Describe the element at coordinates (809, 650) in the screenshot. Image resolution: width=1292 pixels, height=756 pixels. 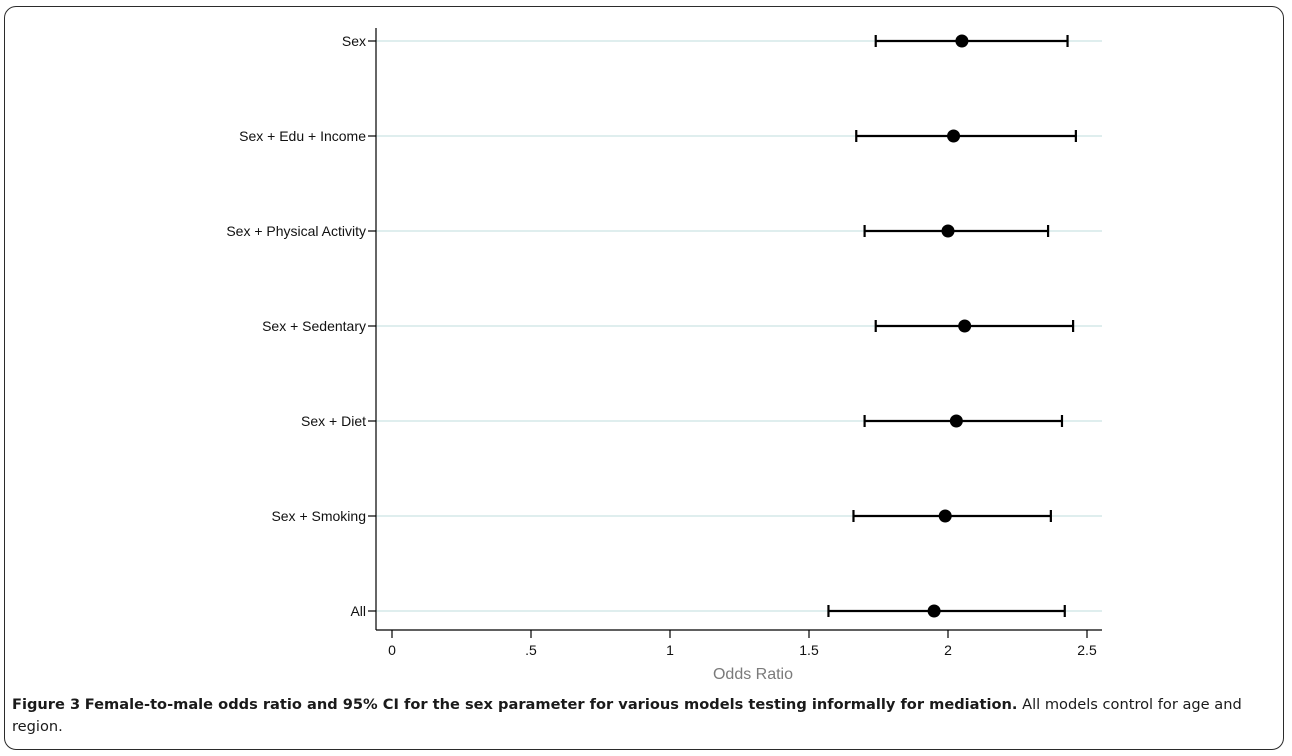
I see `x-tick-label: 1.5` at that location.